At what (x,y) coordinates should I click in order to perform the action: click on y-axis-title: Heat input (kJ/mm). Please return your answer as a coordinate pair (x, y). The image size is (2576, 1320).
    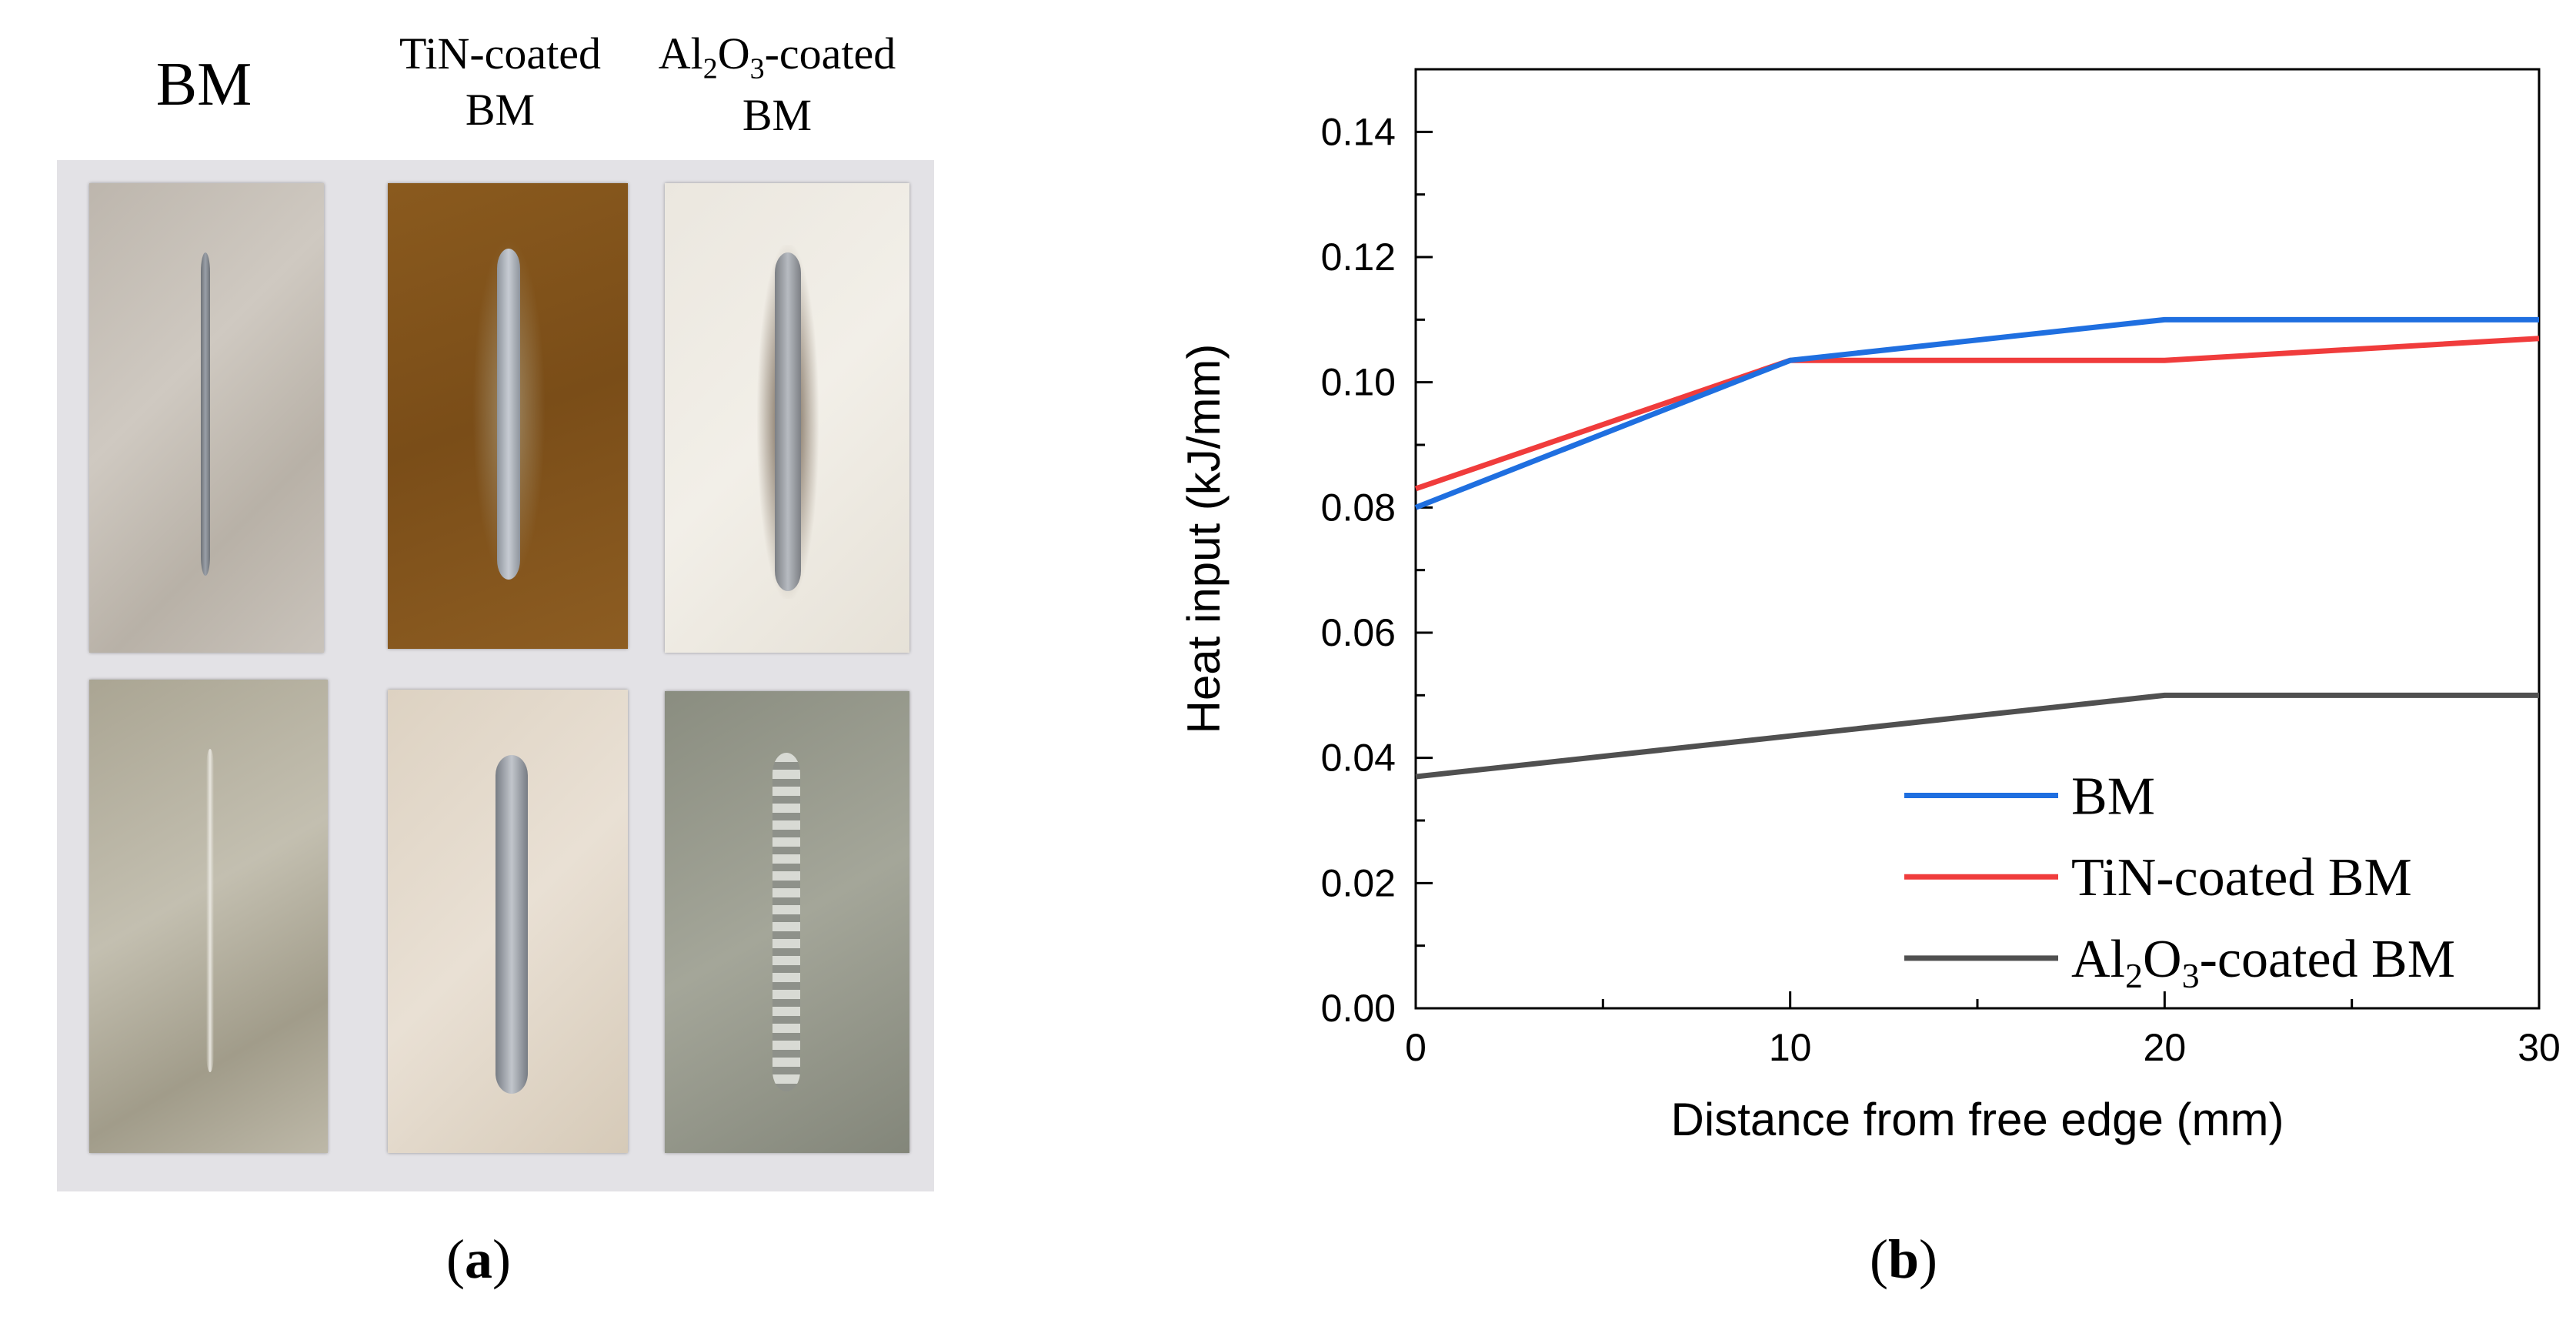
    Looking at the image, I should click on (1204, 539).